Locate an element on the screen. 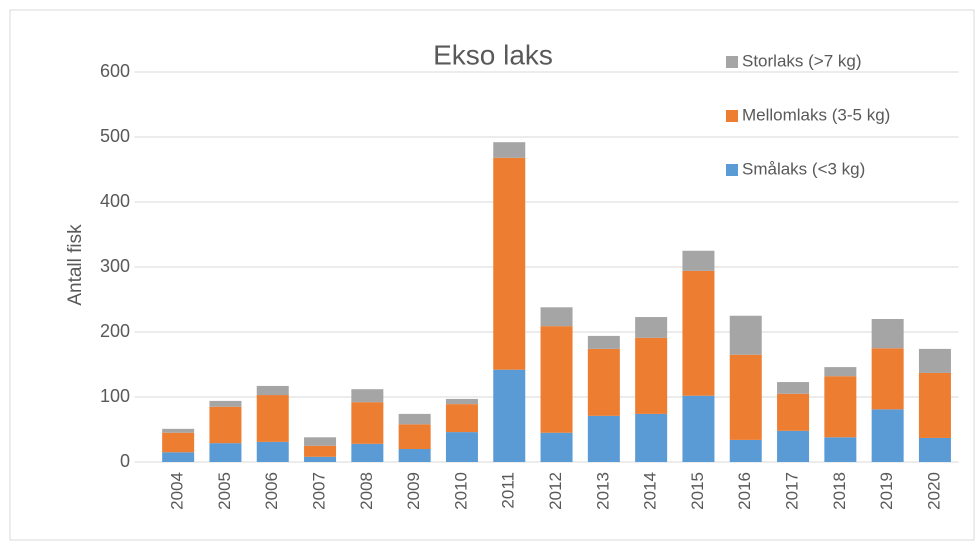  y-tick-label: 0 is located at coordinates (125, 461).